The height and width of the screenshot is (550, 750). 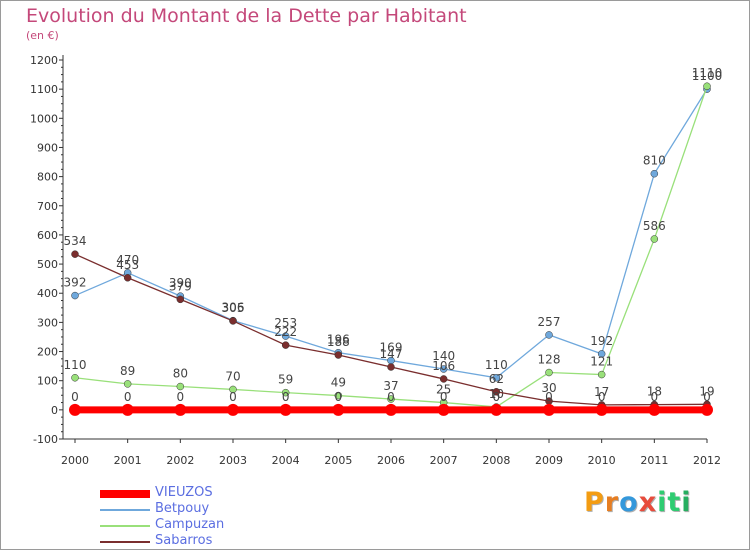 I want to click on y-tick-label: 0, so click(x=54, y=410).